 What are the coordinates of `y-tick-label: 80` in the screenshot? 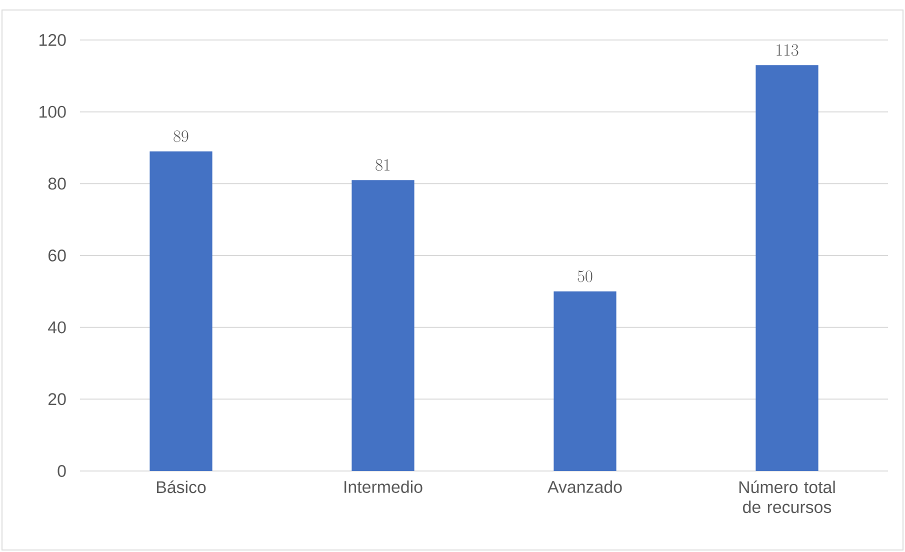 It's located at (57, 184).